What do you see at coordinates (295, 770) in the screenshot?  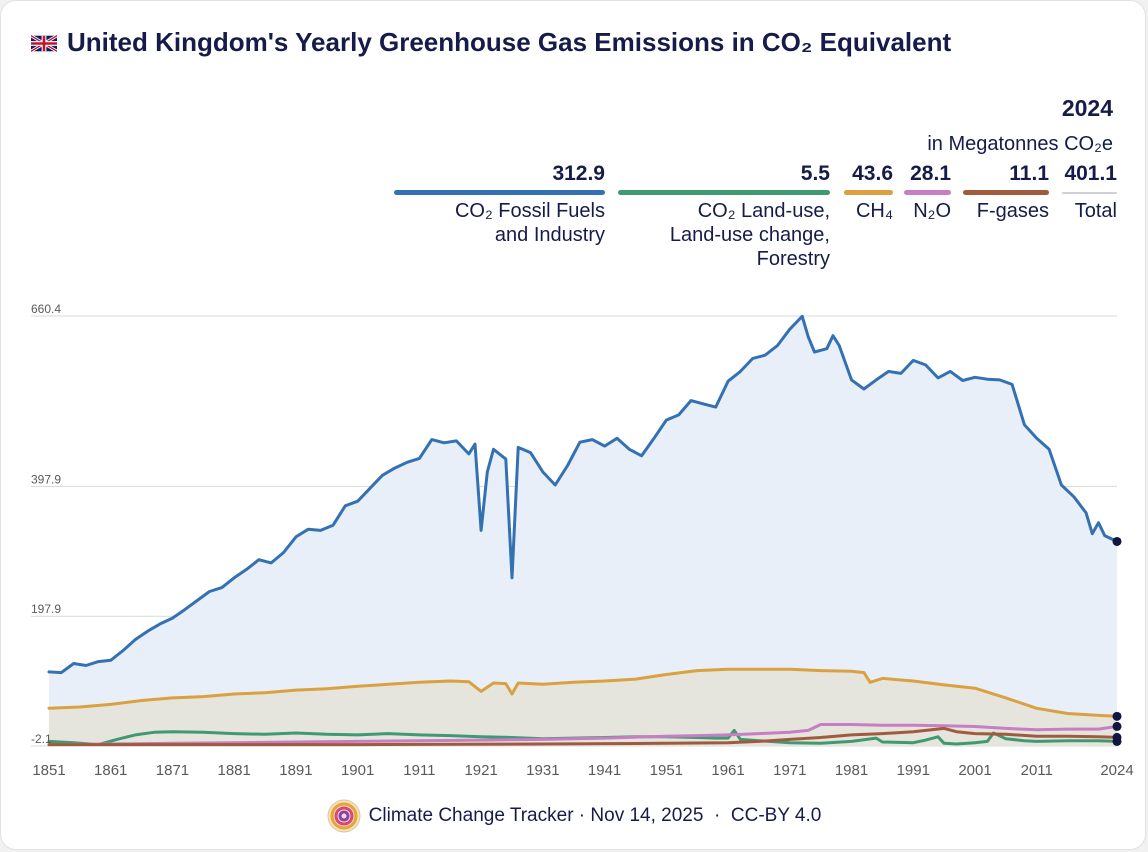 I see `x-tick-label-1891: 1891` at bounding box center [295, 770].